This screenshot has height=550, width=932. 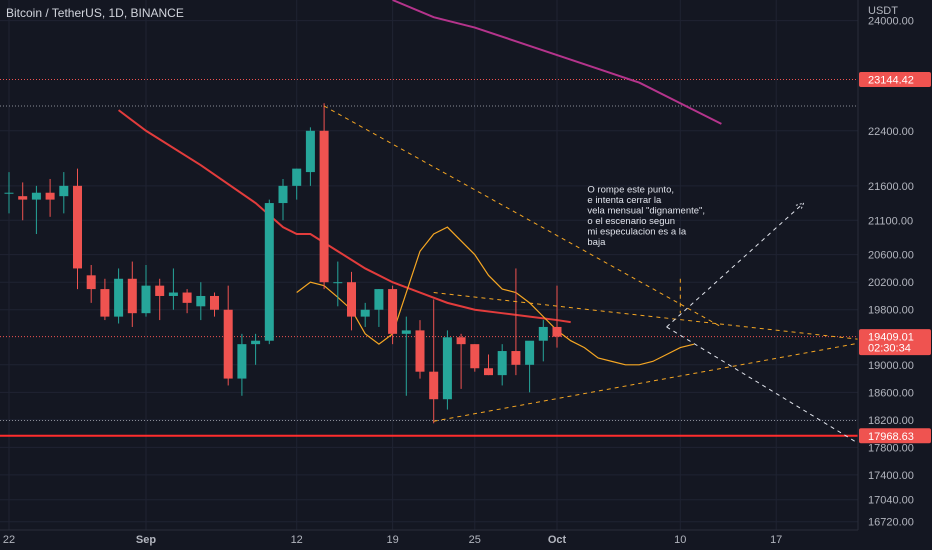 What do you see at coordinates (95, 13) in the screenshot?
I see `chart-title: Bitcoin / TetherUS, 1D, BINANCE` at bounding box center [95, 13].